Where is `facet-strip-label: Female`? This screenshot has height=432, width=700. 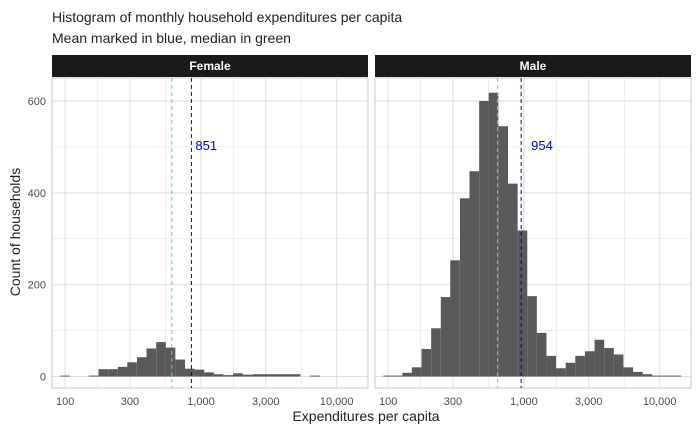 facet-strip-label: Female is located at coordinates (210, 66).